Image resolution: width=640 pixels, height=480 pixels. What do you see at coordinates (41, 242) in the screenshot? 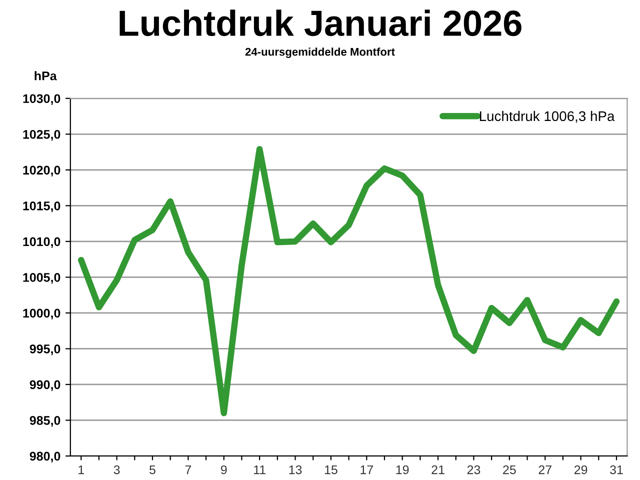
I see `y-tick-label: 1010,0` at bounding box center [41, 242].